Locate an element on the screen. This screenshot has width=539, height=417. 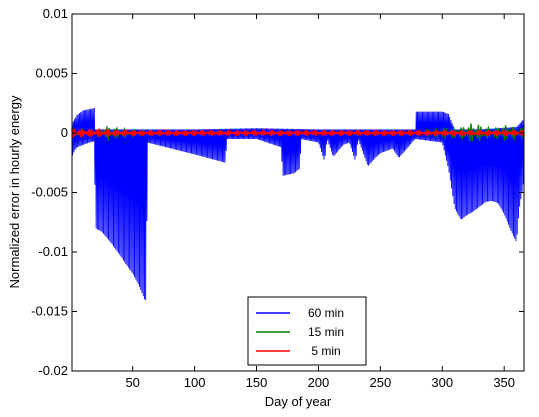
y-axis-label: Normalized error in hourly energy is located at coordinates (14, 191).